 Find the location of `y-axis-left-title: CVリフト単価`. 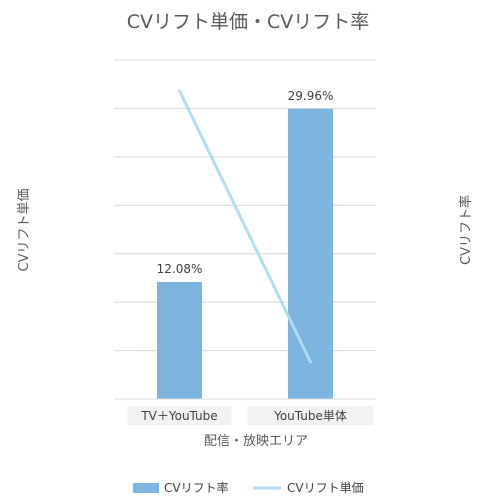

y-axis-left-title: CVリフト単価 is located at coordinates (24, 230).